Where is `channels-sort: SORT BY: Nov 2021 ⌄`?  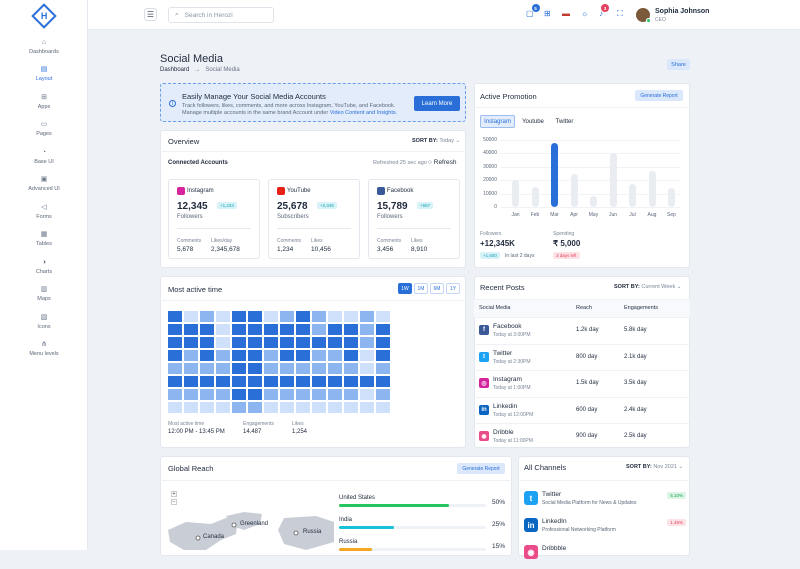 channels-sort: SORT BY: Nov 2021 ⌄ is located at coordinates (654, 467).